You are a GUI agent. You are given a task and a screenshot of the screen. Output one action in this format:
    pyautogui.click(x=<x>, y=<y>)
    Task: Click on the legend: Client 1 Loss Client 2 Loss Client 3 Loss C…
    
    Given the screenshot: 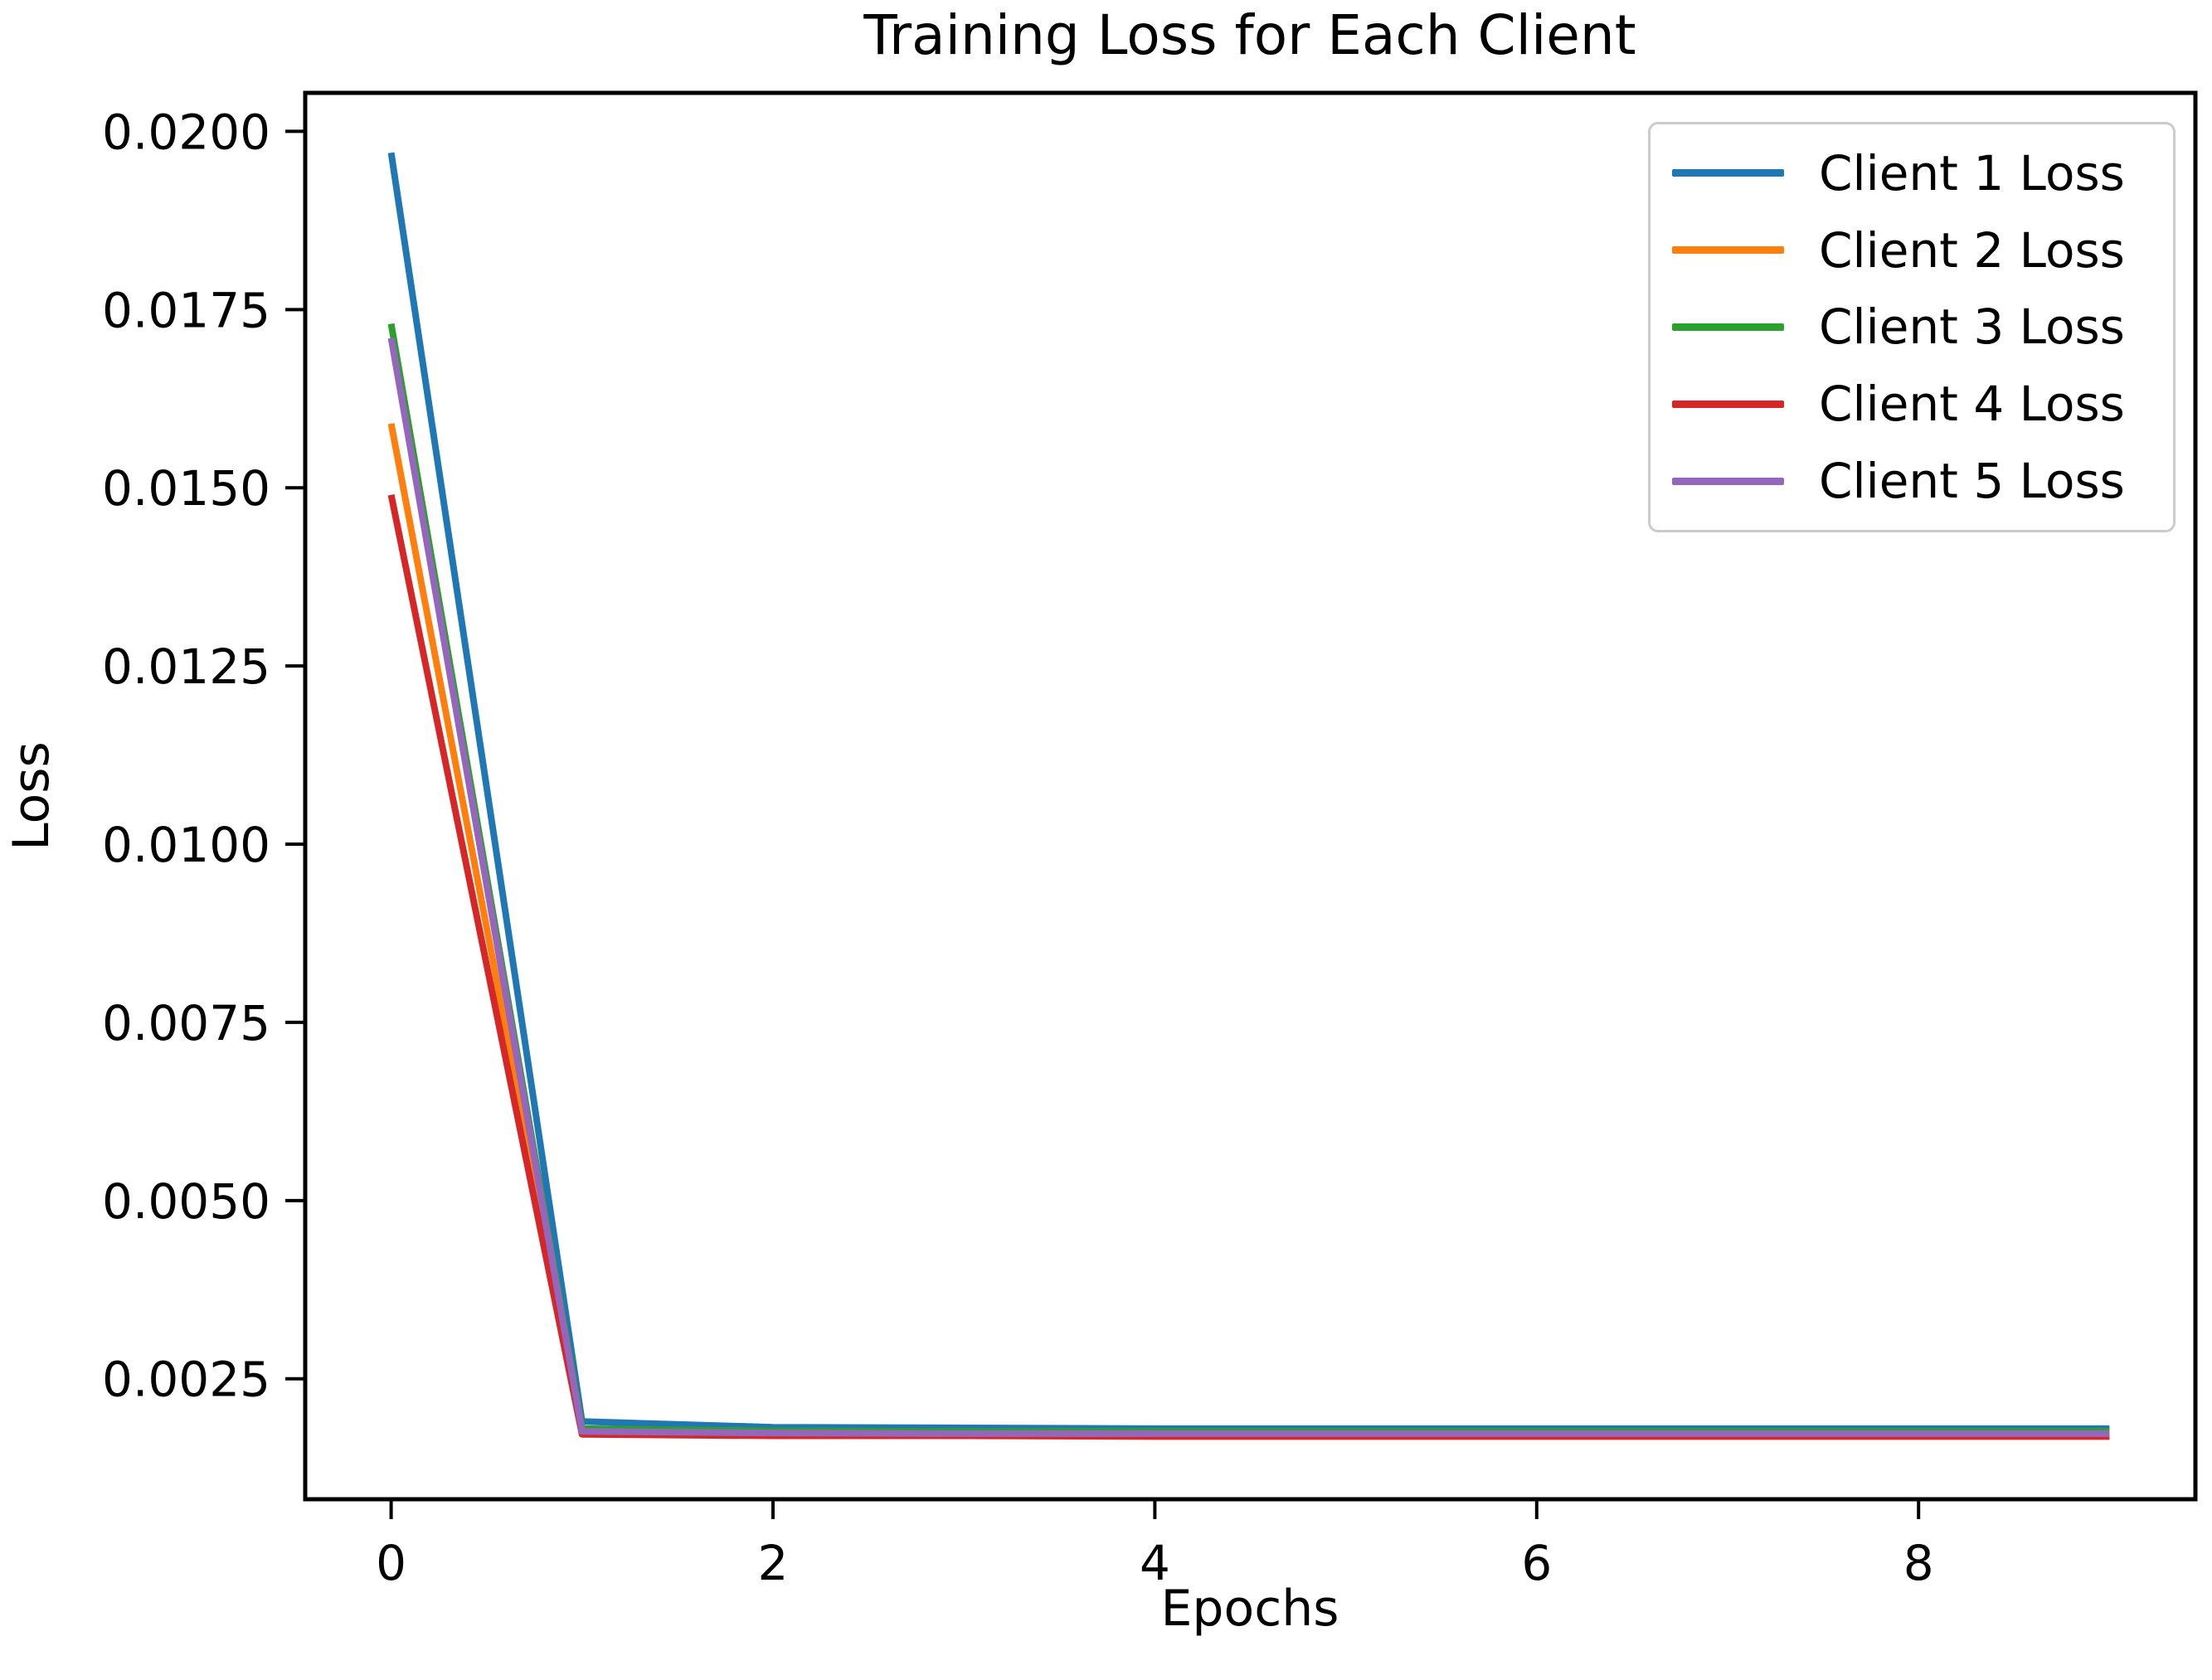 What is the action you would take?
    pyautogui.click(x=1912, y=327)
    